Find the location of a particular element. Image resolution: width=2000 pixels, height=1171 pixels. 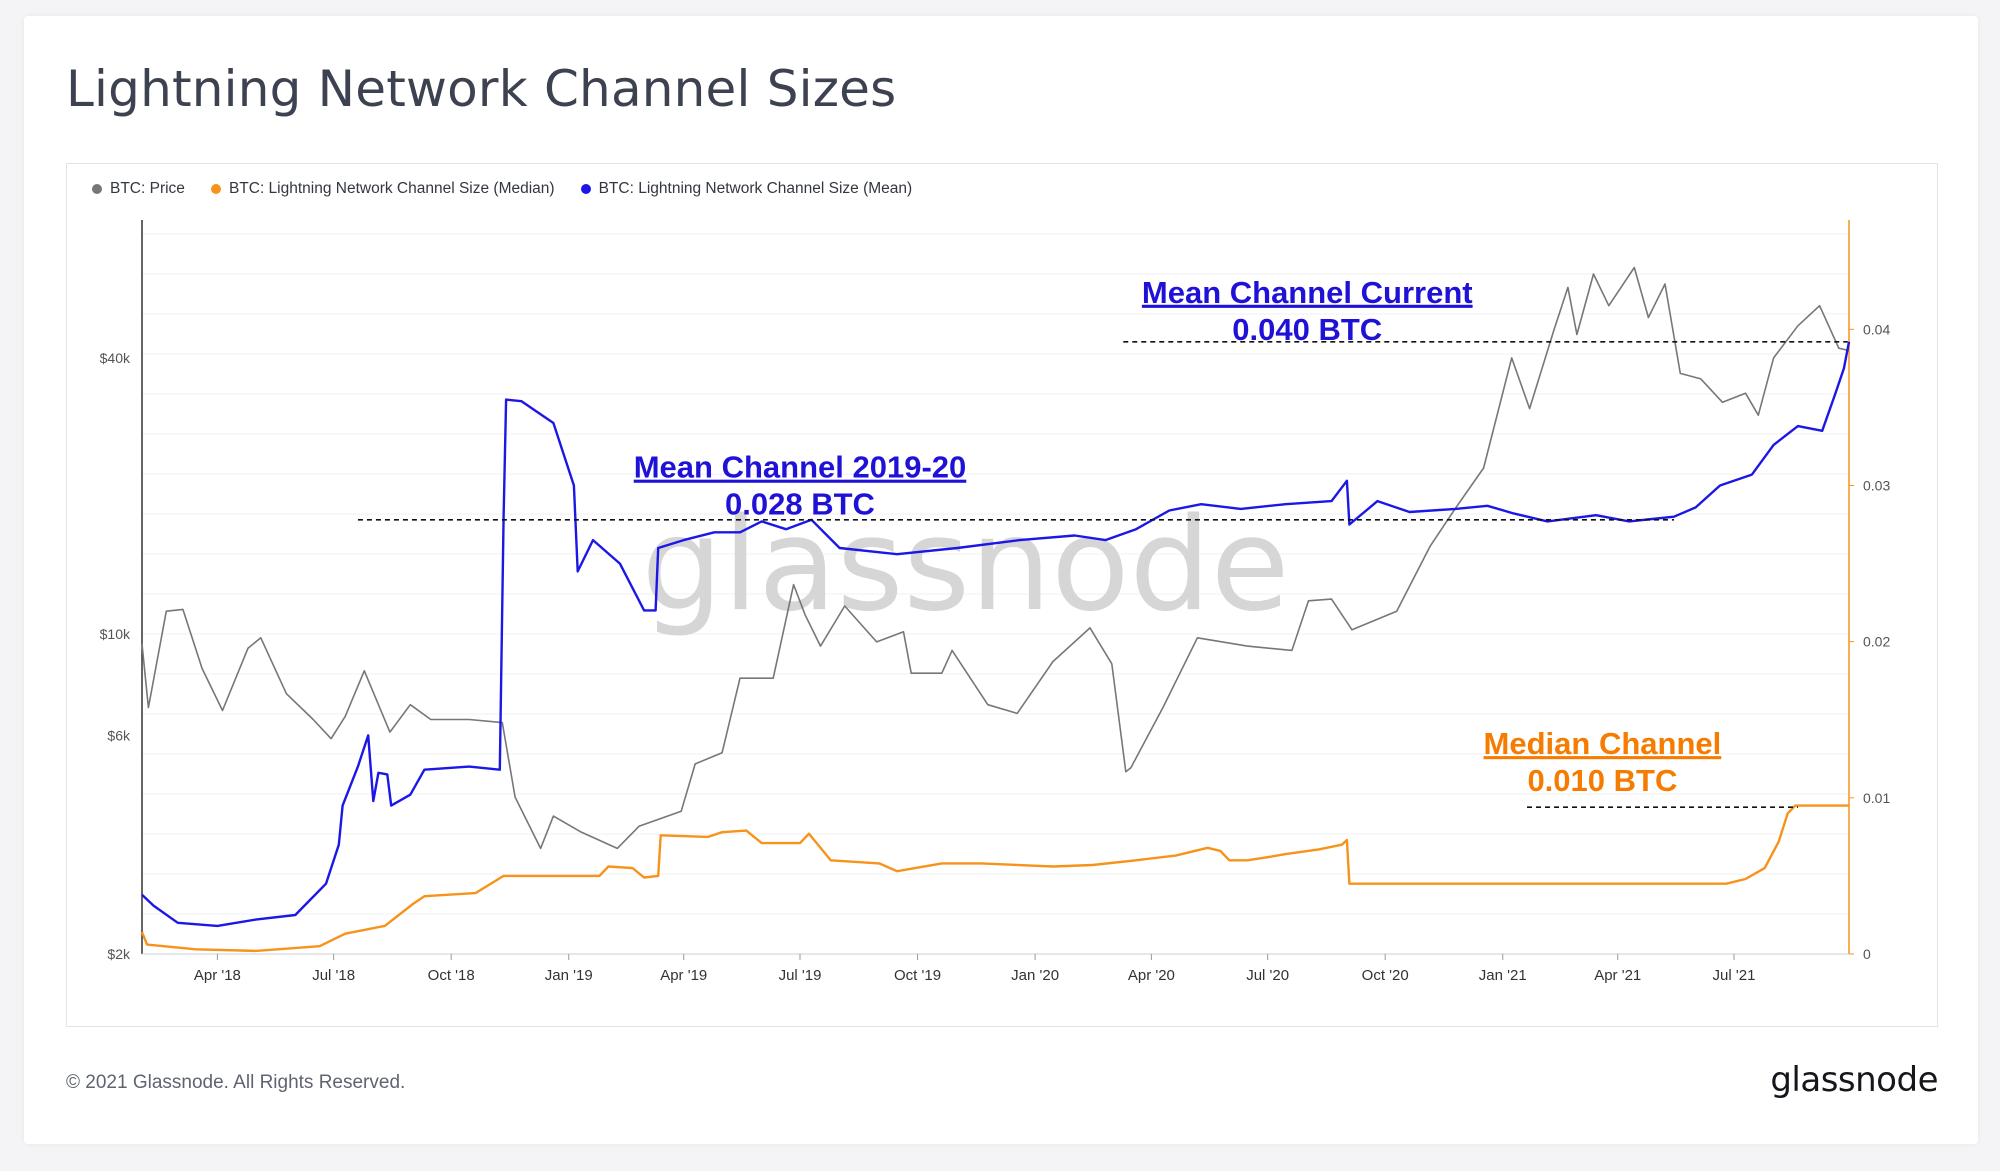

x-tick-label: Jan '21 is located at coordinates (1503, 975).